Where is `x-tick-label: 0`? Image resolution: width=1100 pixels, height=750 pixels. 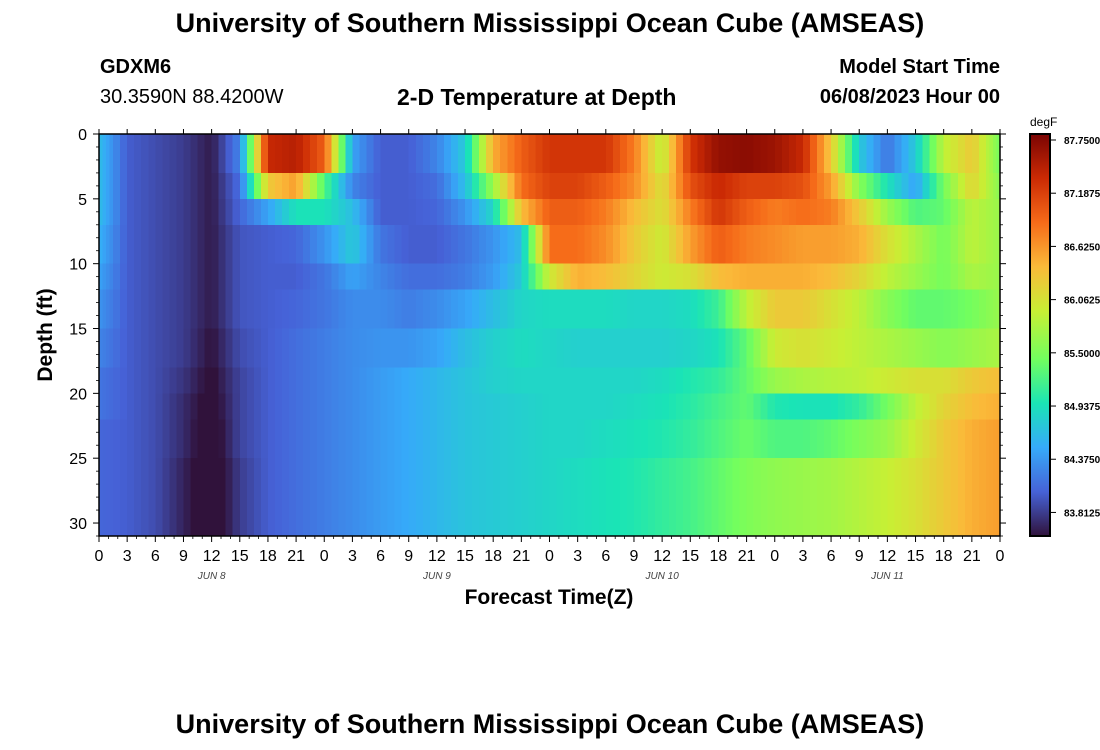 x-tick-label: 0 is located at coordinates (1000, 556).